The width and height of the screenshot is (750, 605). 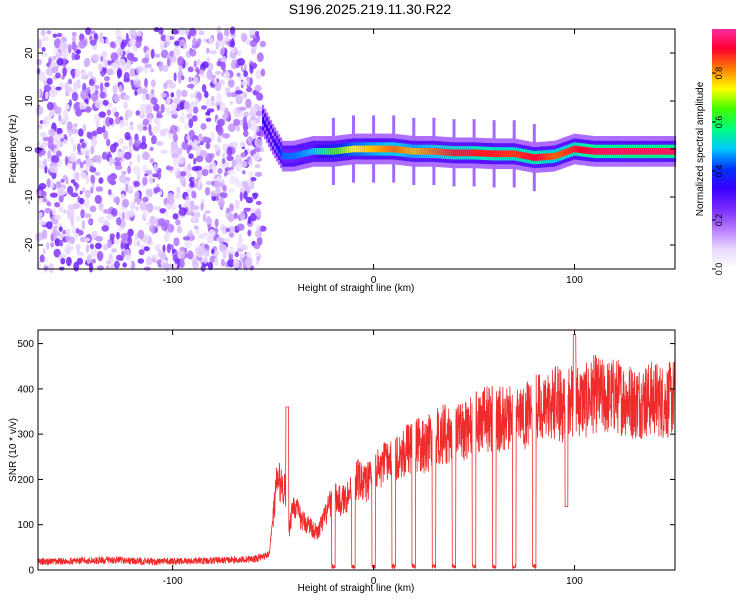 What do you see at coordinates (31, 571) in the screenshot?
I see `y-tick-label: 0` at bounding box center [31, 571].